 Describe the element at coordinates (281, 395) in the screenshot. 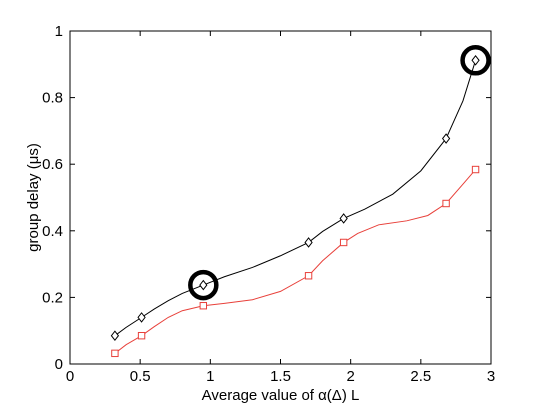

I see `x-axis-label: Average value of α(Δ) L` at that location.